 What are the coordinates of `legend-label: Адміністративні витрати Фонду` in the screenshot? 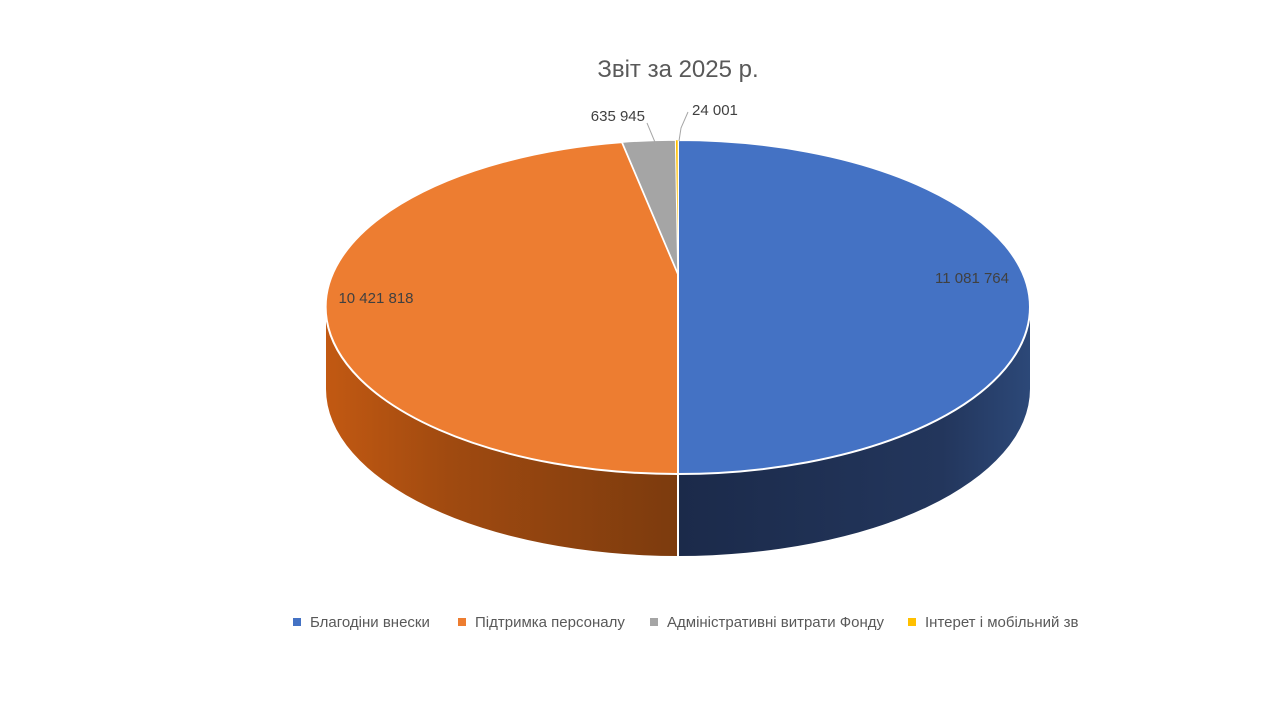 It's located at (776, 622).